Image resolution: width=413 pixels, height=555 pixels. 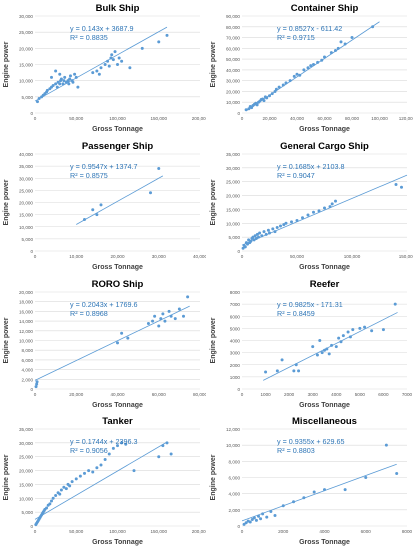 What do you see at coordinates (117, 118) in the screenshot?
I see `x-tick-label: 100,000` at bounding box center [117, 118].